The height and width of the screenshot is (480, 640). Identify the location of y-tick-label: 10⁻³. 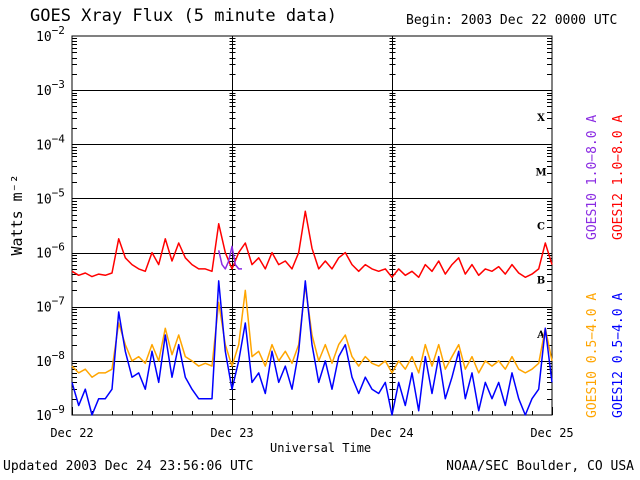
(50, 88).